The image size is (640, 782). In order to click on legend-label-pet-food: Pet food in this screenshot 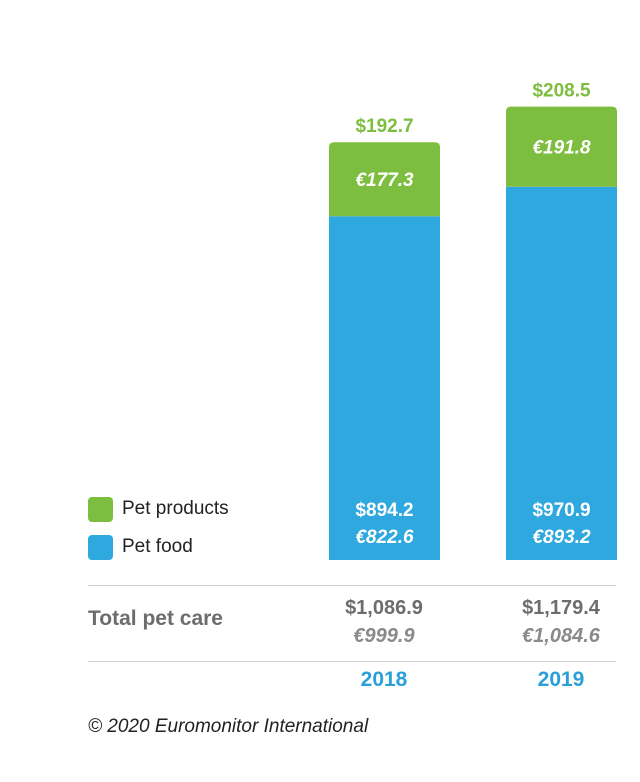, I will do `click(157, 546)`.